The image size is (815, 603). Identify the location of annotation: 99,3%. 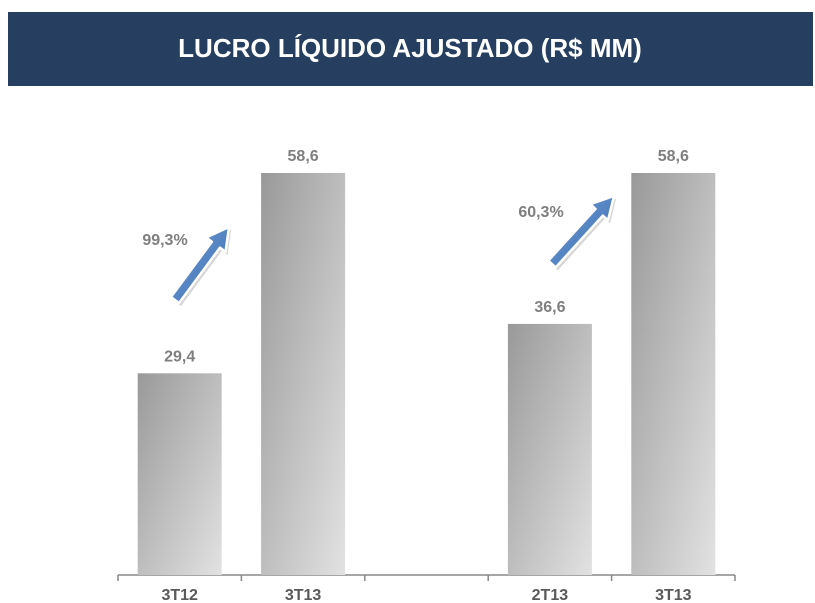
(164, 240).